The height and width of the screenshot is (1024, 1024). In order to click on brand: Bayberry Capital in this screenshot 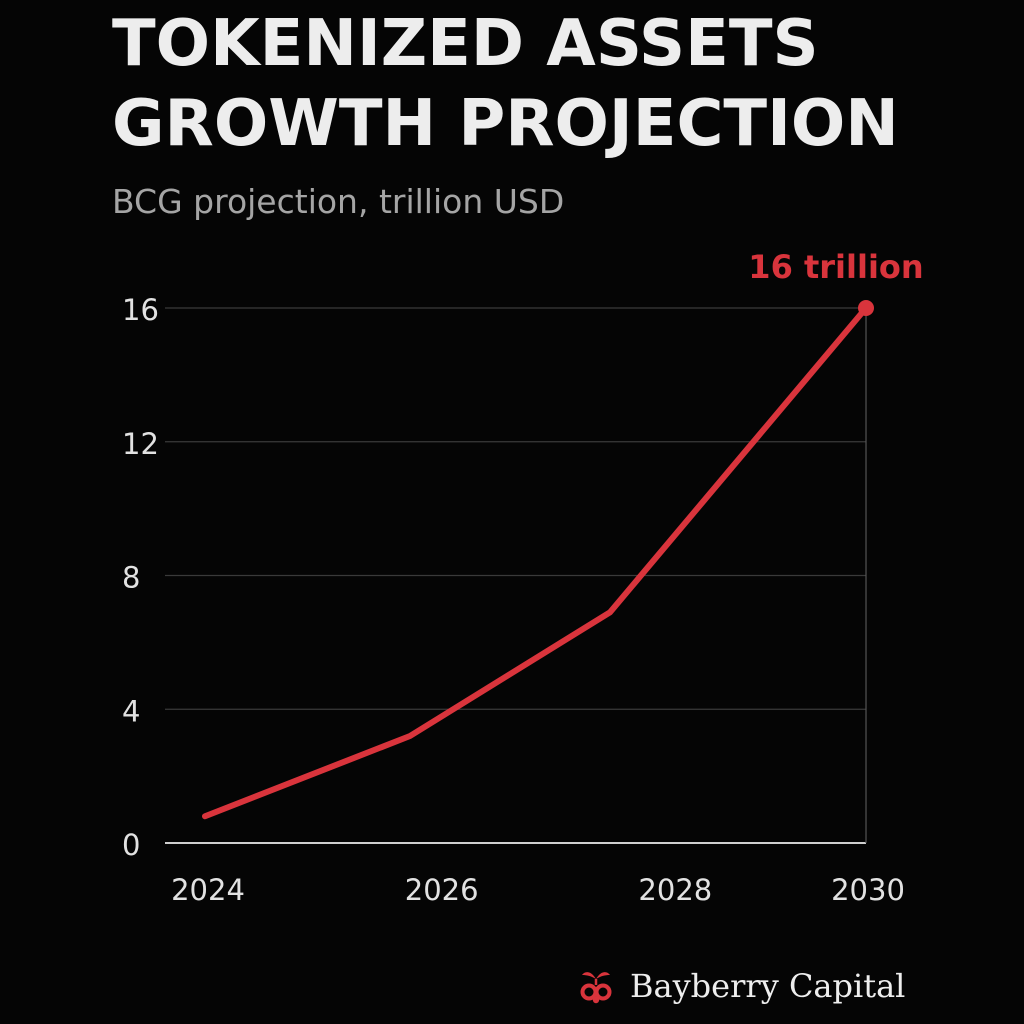, I will do `click(740, 986)`.